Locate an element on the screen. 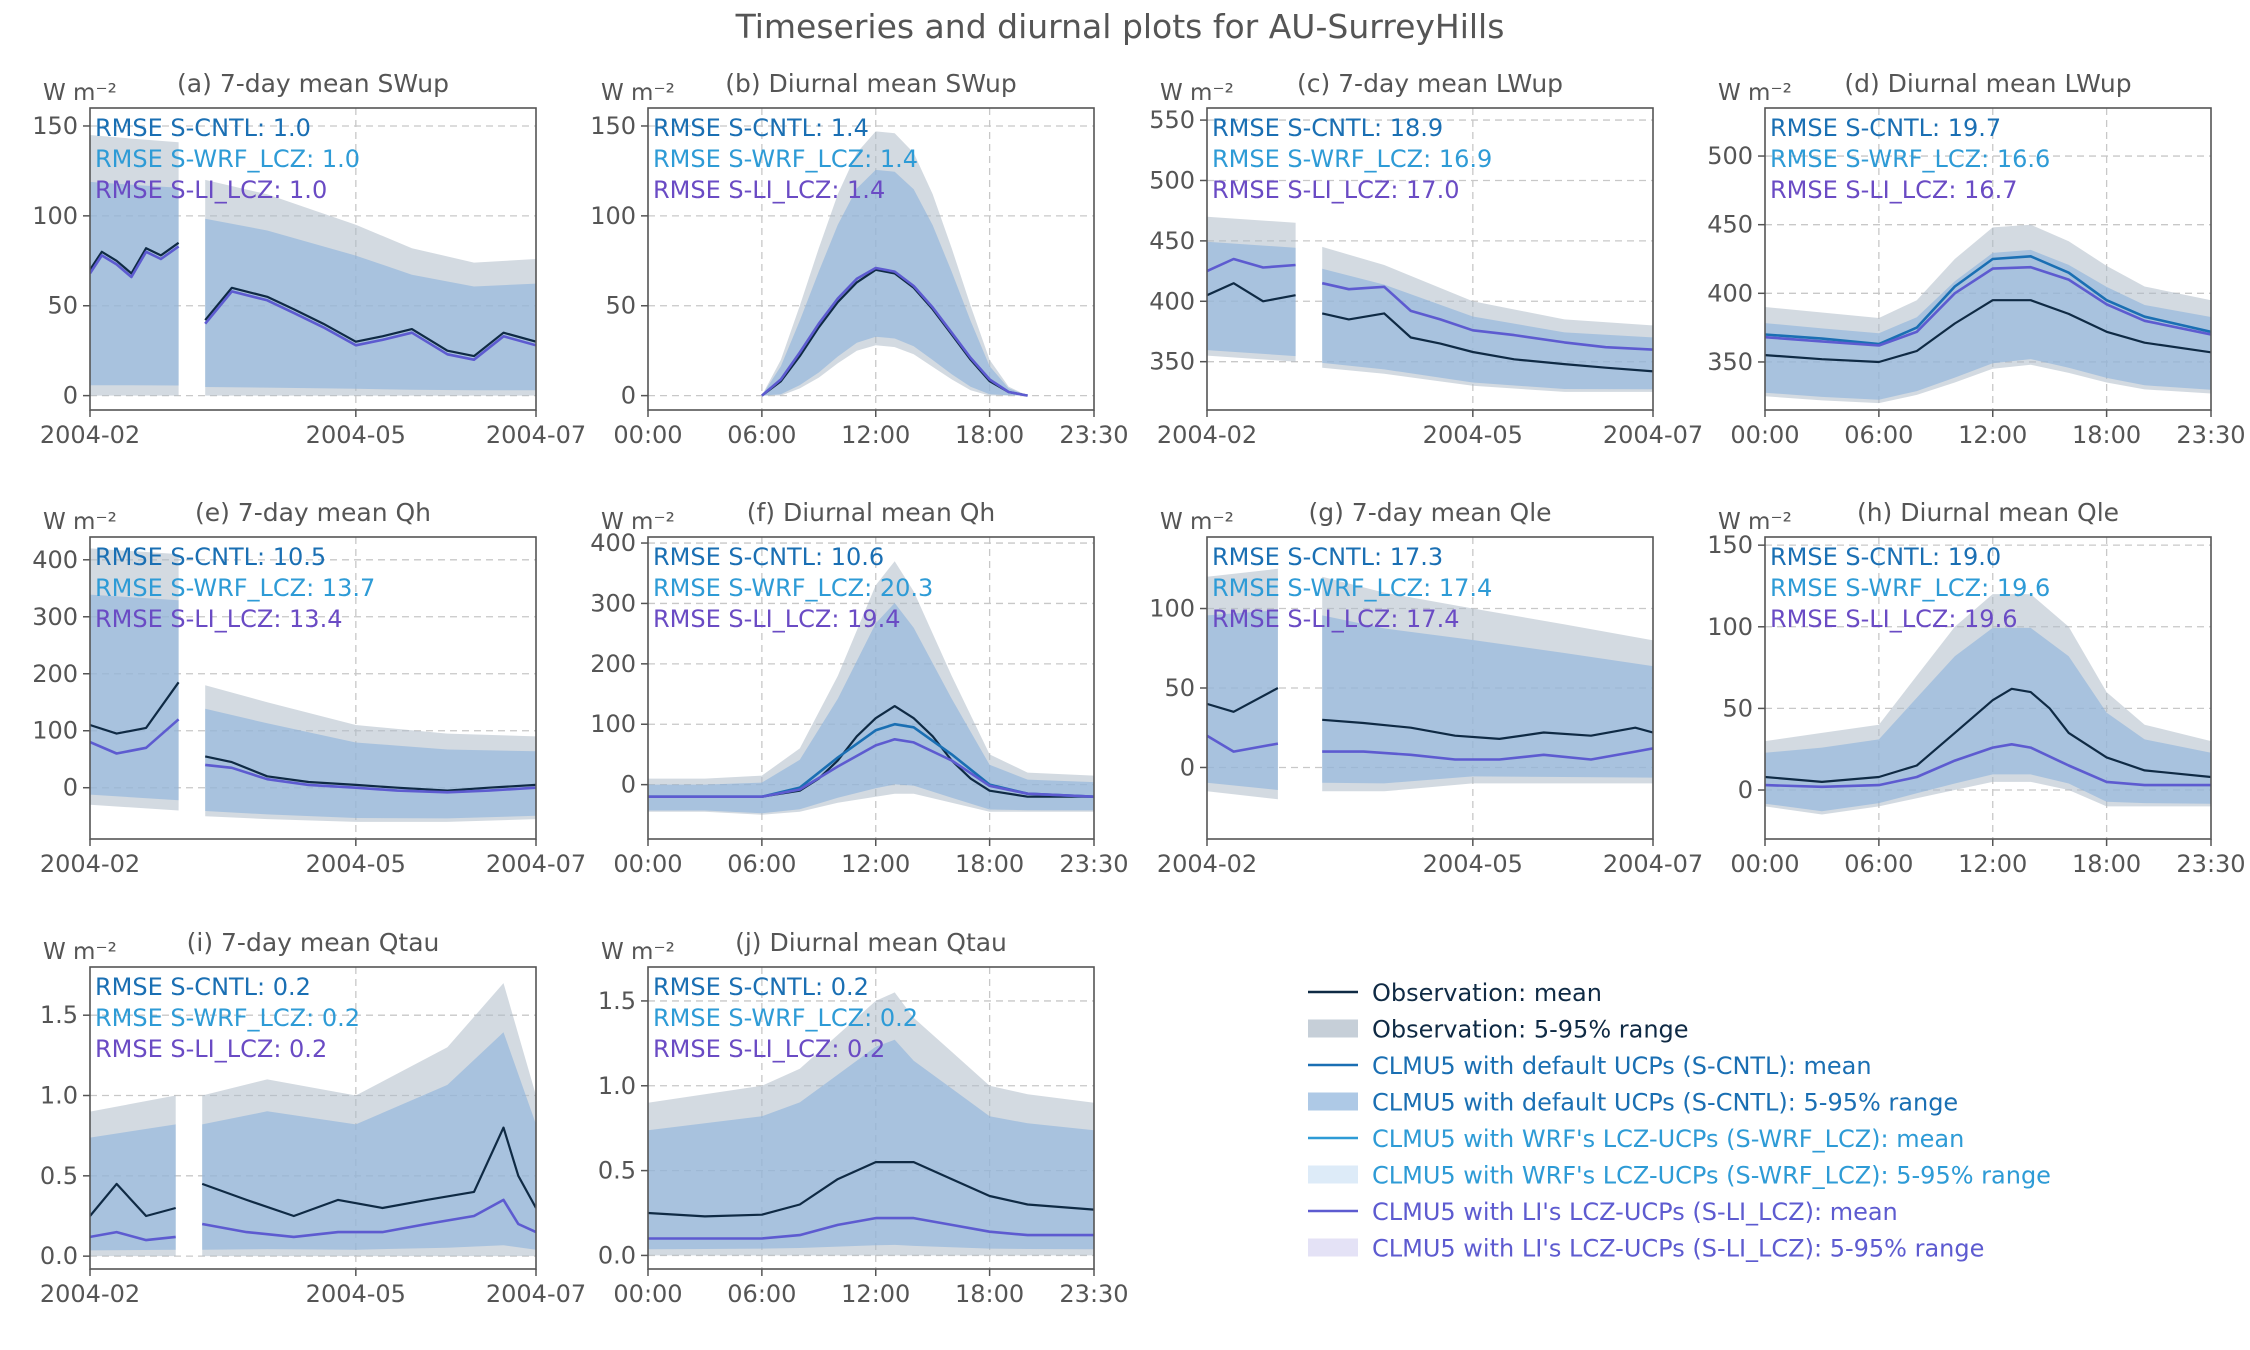 This screenshot has height=1350, width=2250. rmse-annotation: RMSE S-CNTL: 18.9 is located at coordinates (1327, 128).